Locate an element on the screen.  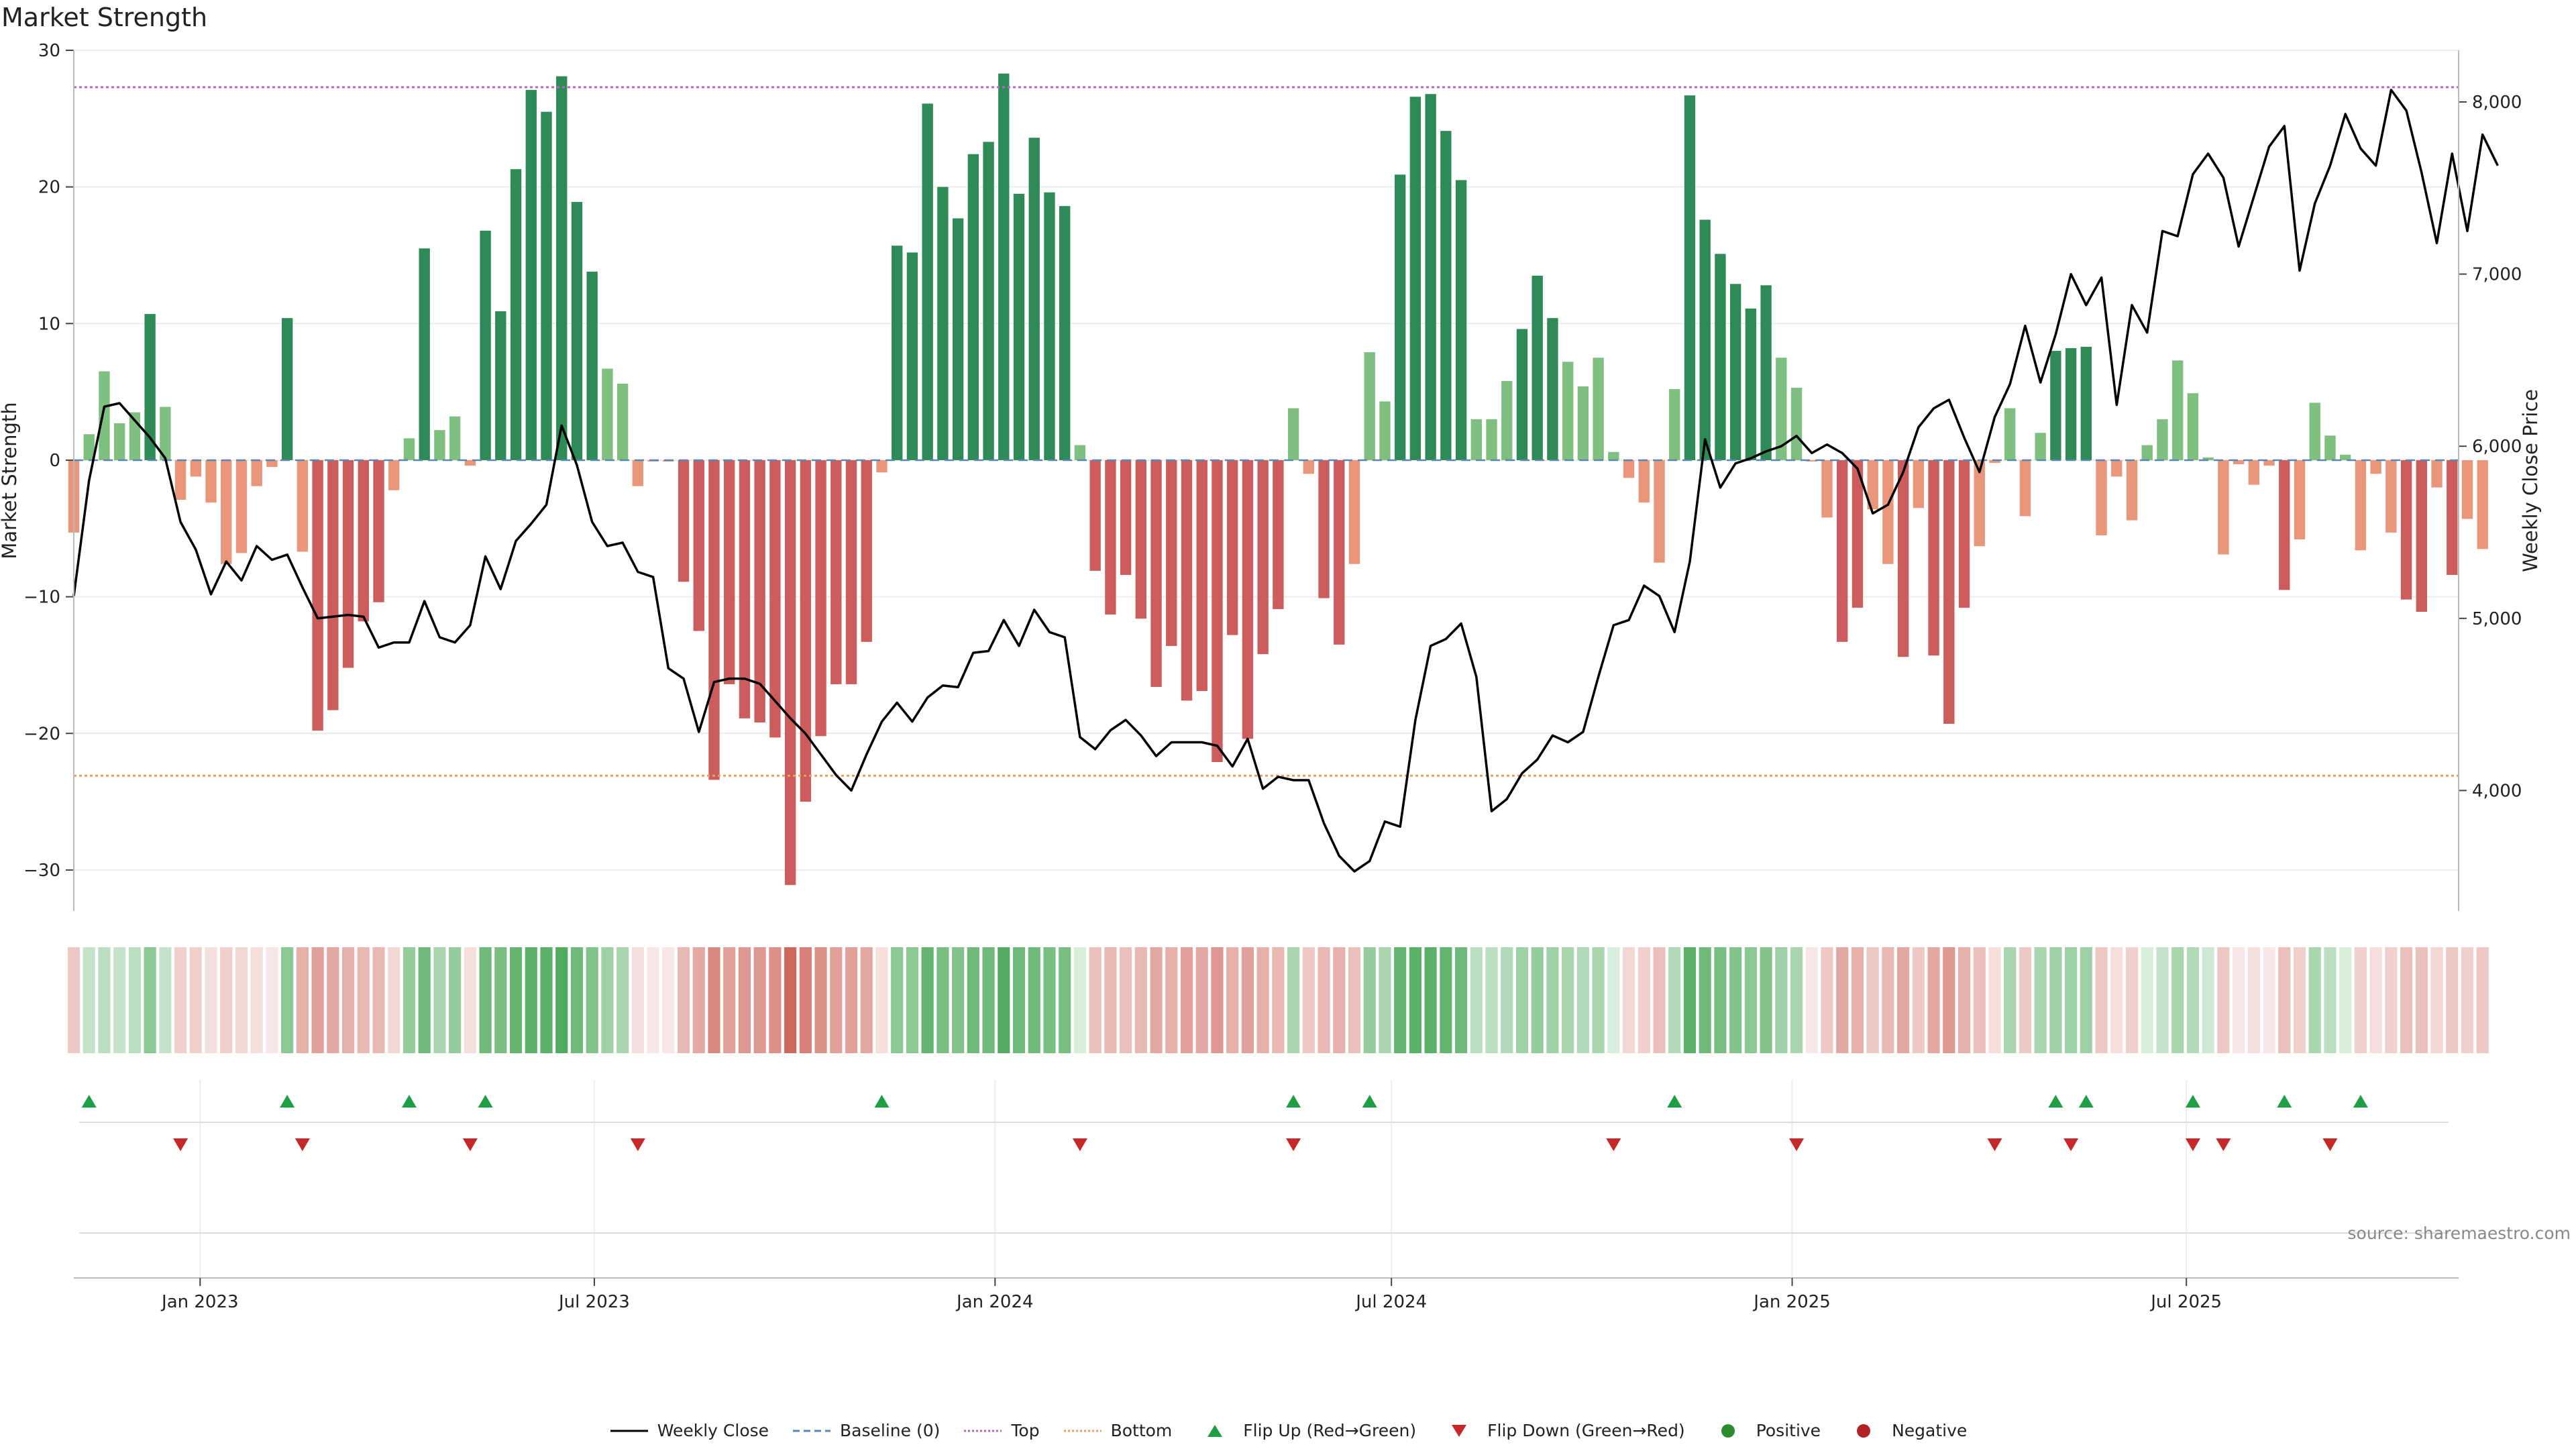
y-tick-label: 30 is located at coordinates (49, 51).